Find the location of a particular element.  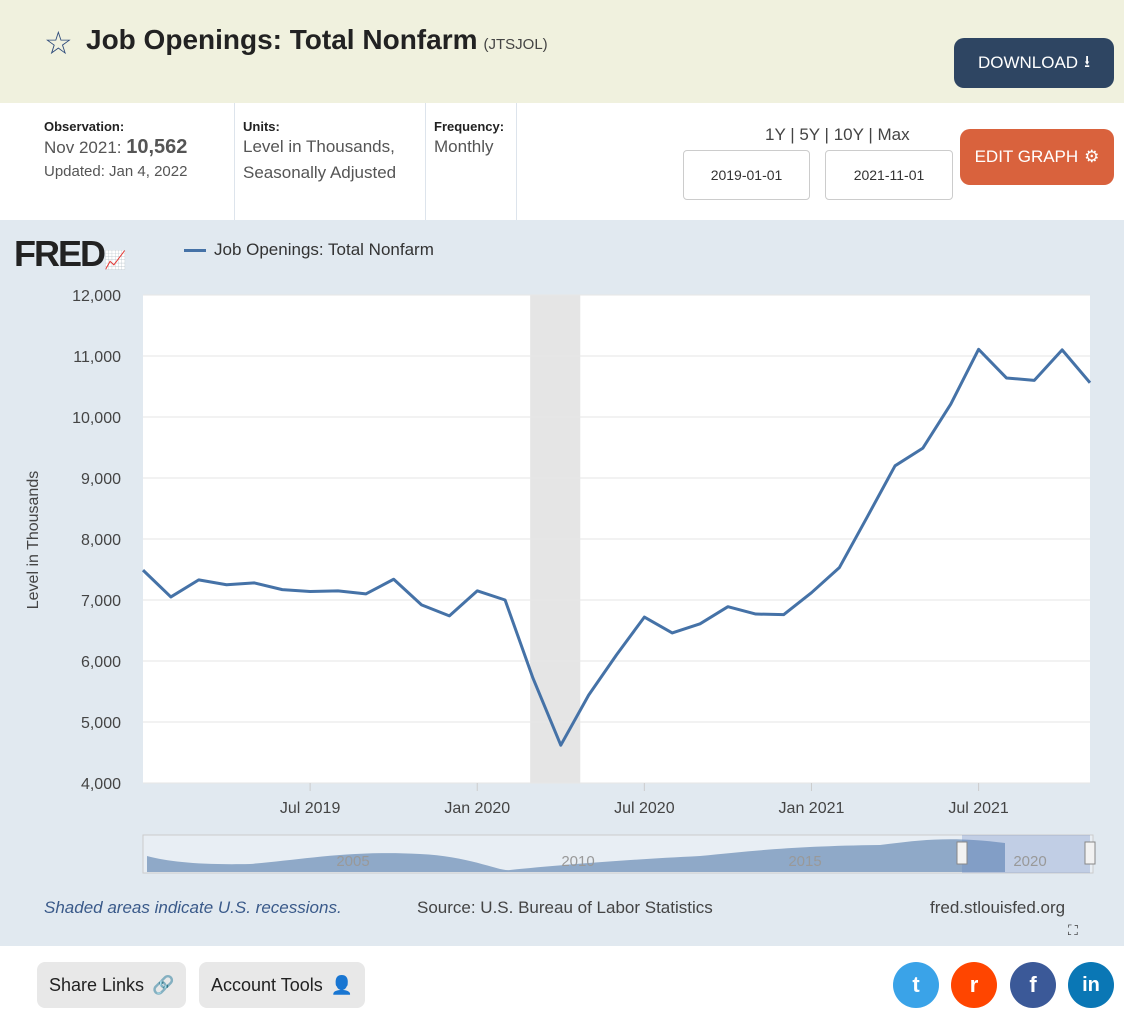

star-icon: ☆ is located at coordinates (58, 43).